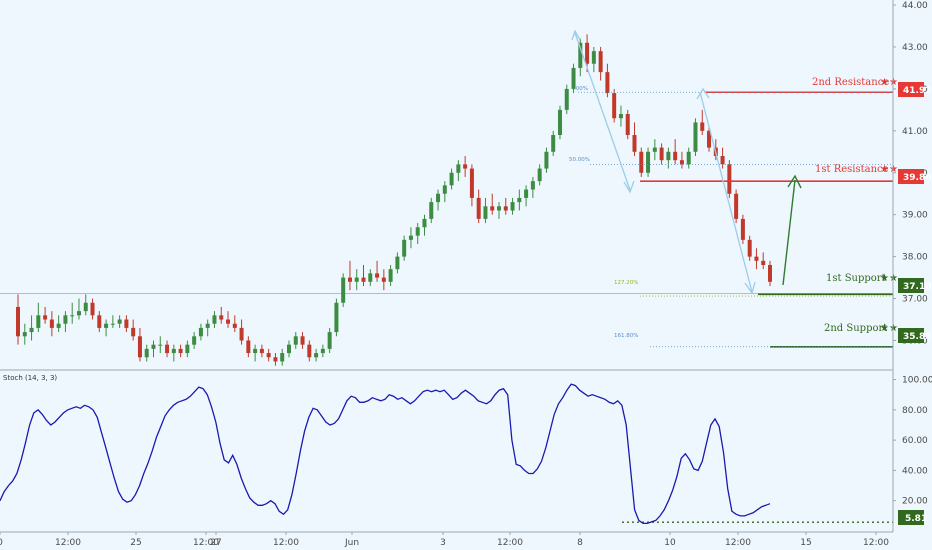  I want to click on stoch-low-badge, so click(911, 517).